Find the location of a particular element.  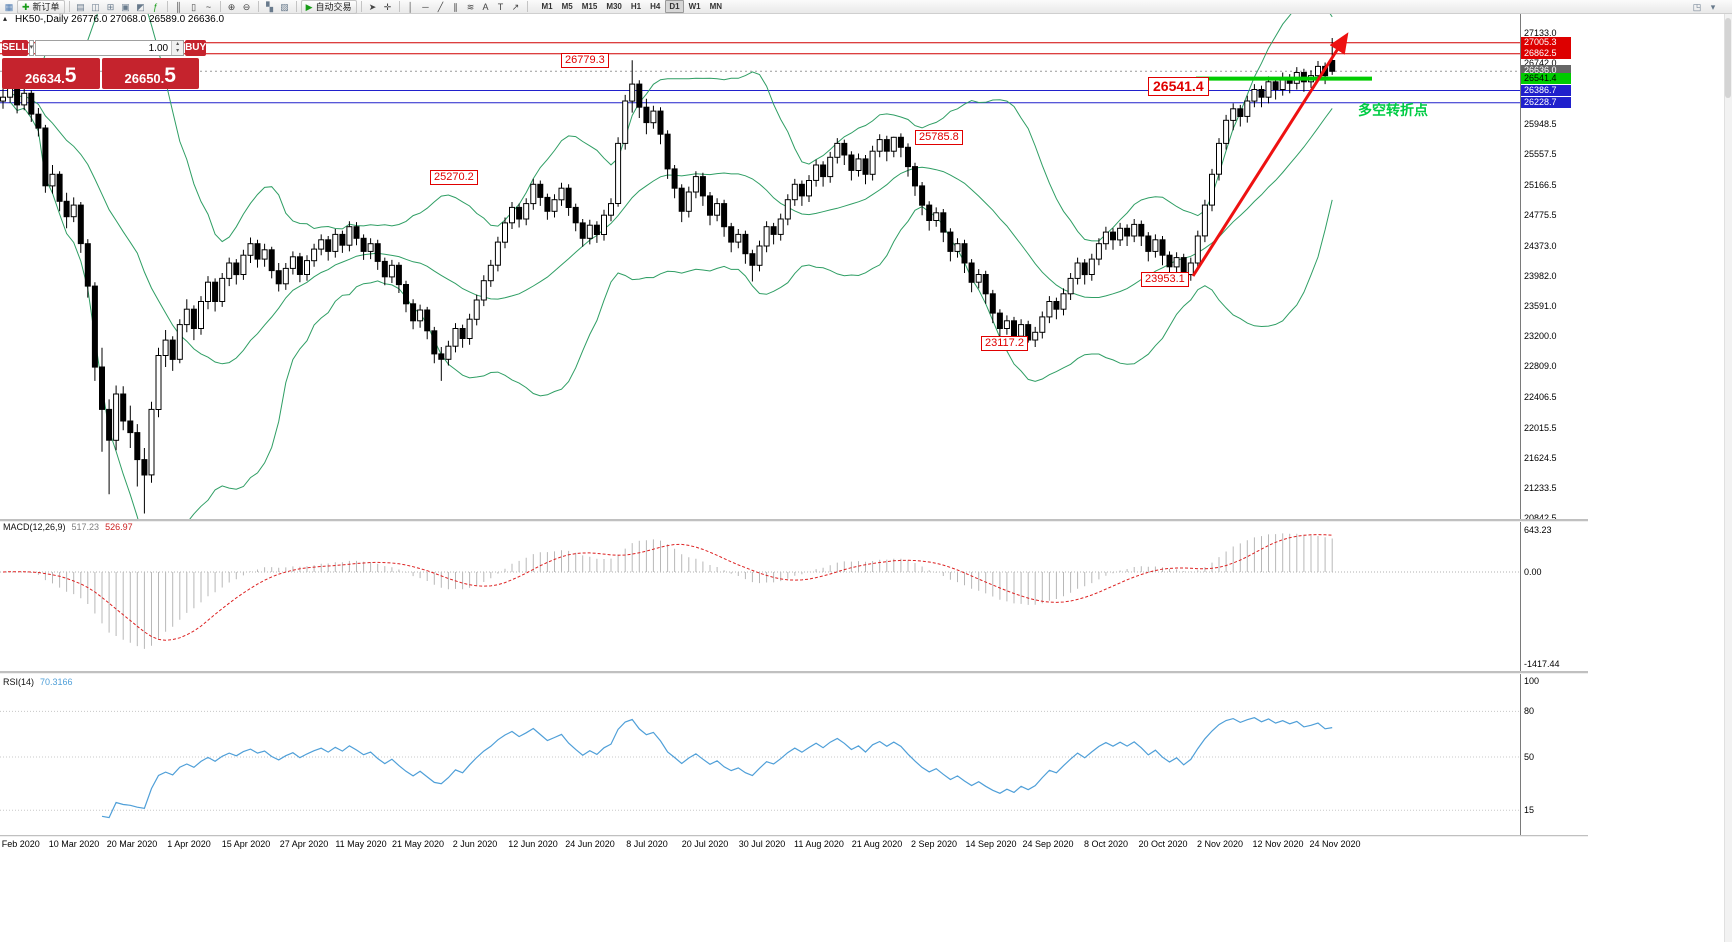

fibonacci-icon: ≋ is located at coordinates (470, 6).